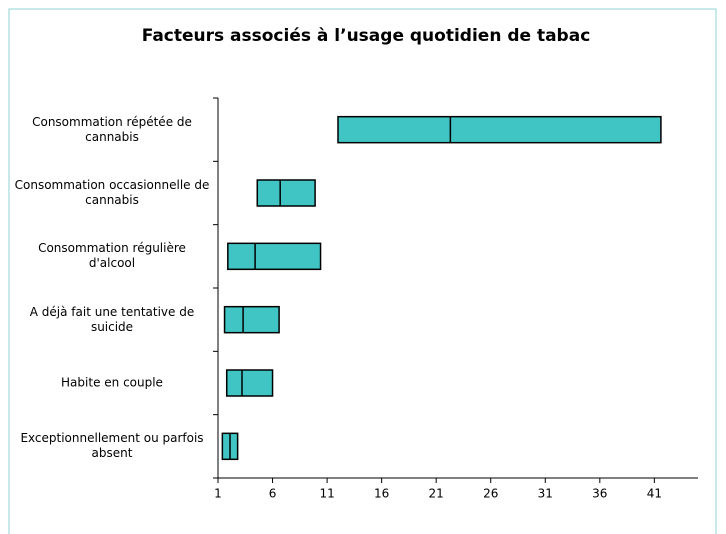 The height and width of the screenshot is (534, 726). What do you see at coordinates (112, 192) in the screenshot?
I see `category-label: Consommation occasionnelle de cannabis` at bounding box center [112, 192].